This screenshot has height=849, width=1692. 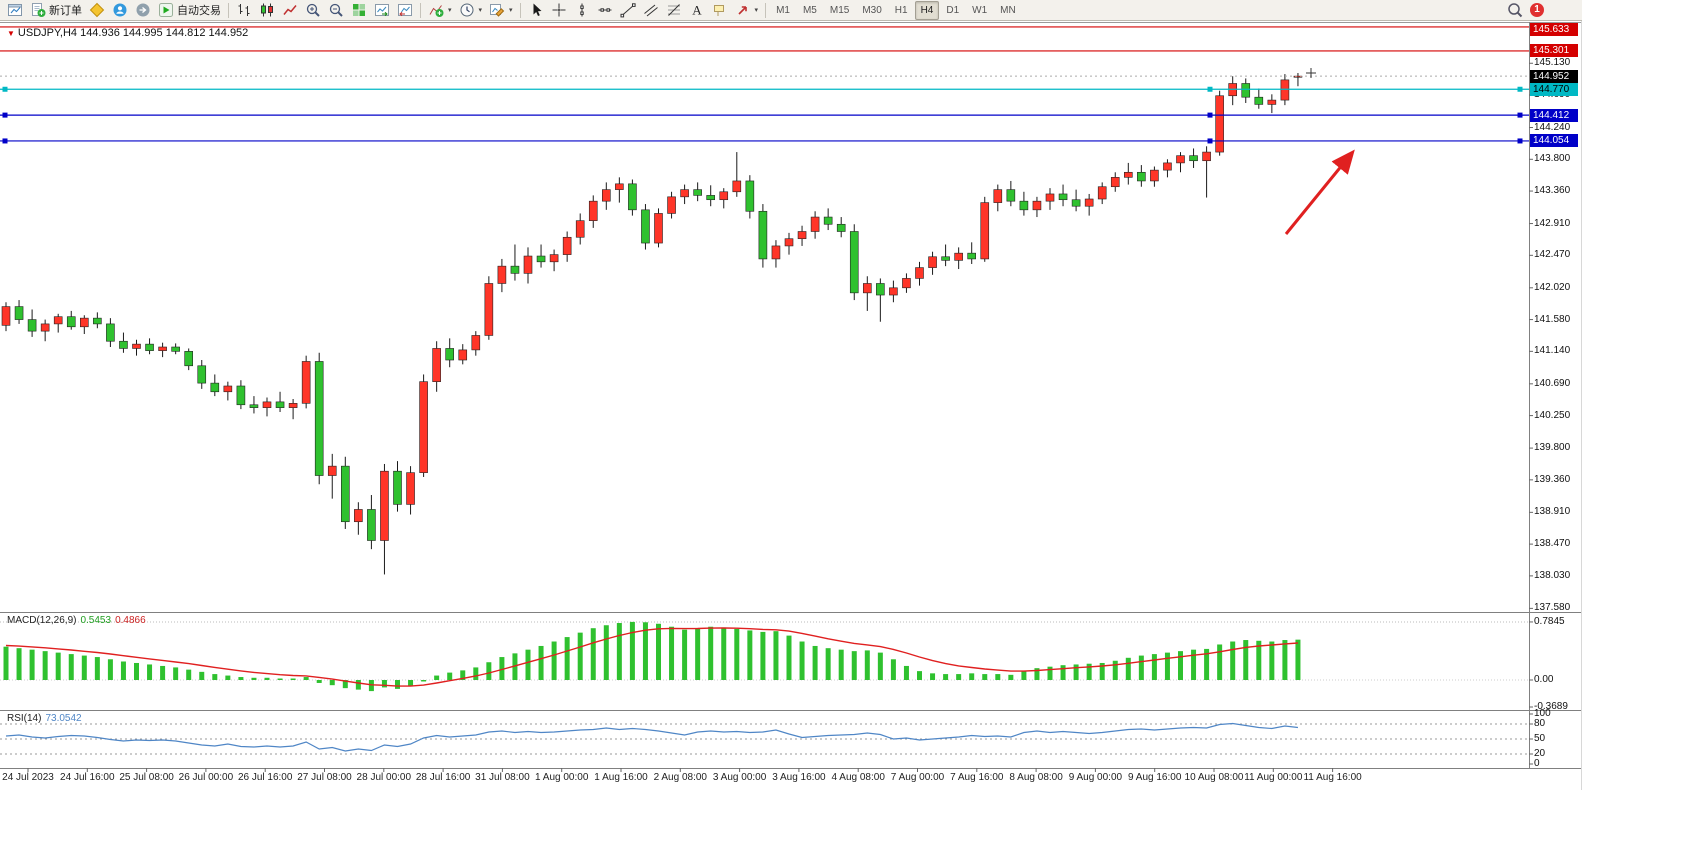 What do you see at coordinates (1551, 706) in the screenshot?
I see `macd-scale-label: -0.3689` at bounding box center [1551, 706].